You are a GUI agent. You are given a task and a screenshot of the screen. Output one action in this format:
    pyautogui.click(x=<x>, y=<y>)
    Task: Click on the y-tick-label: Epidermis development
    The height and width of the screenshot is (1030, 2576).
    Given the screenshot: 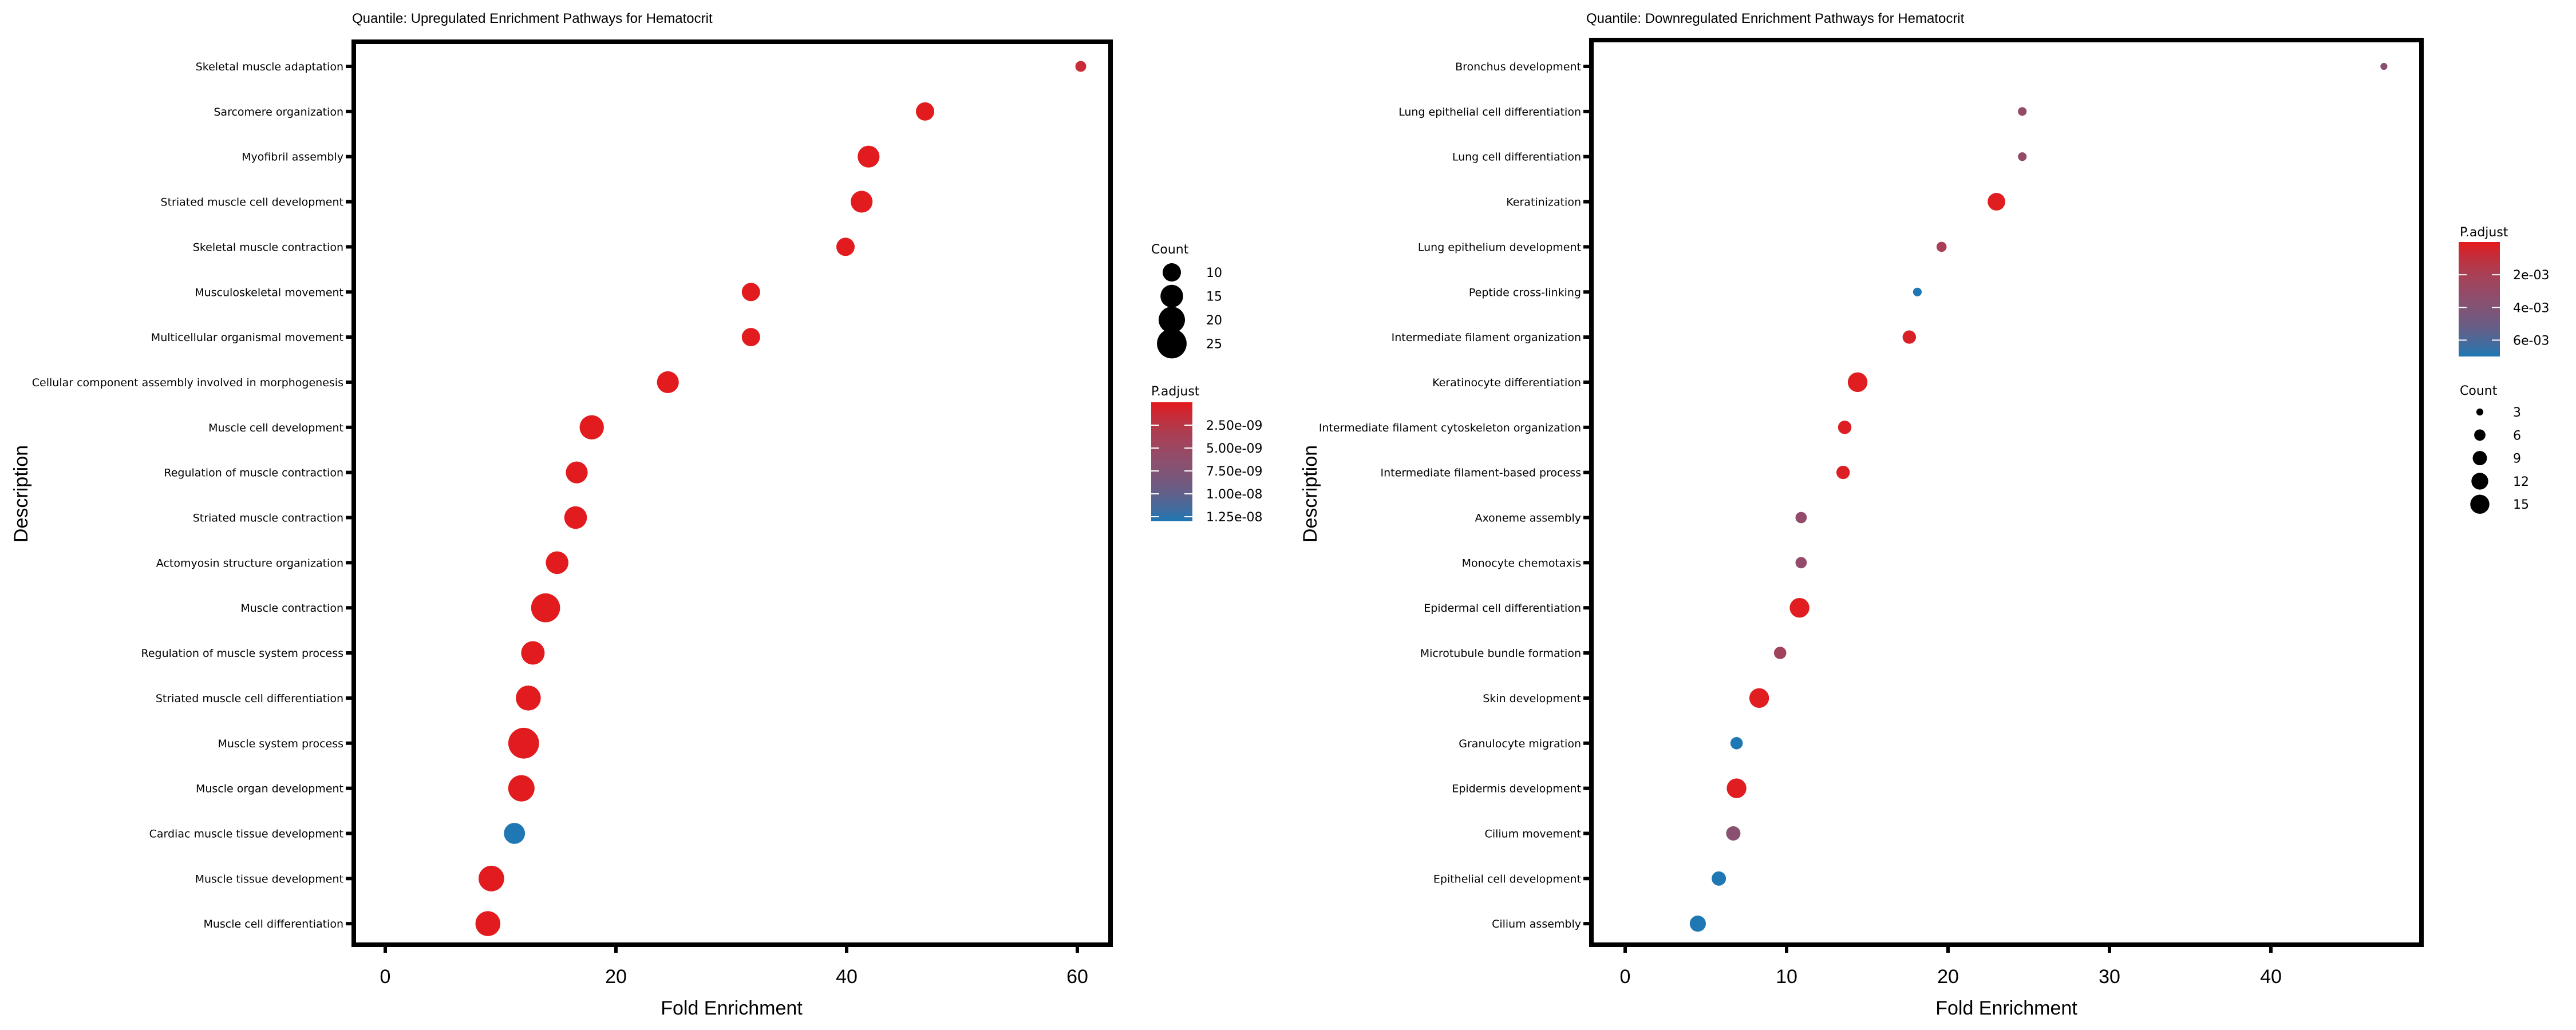 What is the action you would take?
    pyautogui.click(x=1517, y=789)
    